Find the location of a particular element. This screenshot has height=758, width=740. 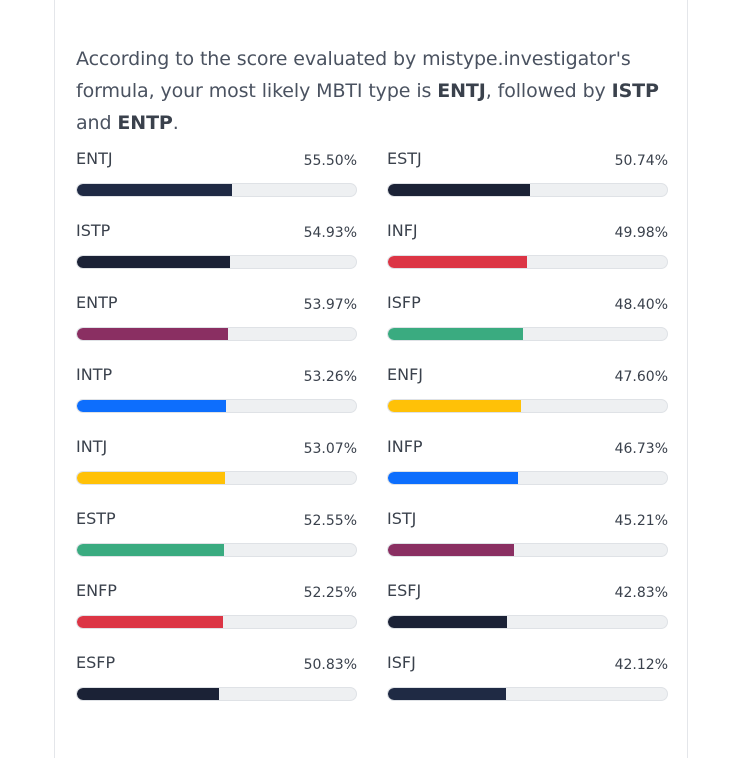

score-row: ISTP 54.93% is located at coordinates (216, 250).